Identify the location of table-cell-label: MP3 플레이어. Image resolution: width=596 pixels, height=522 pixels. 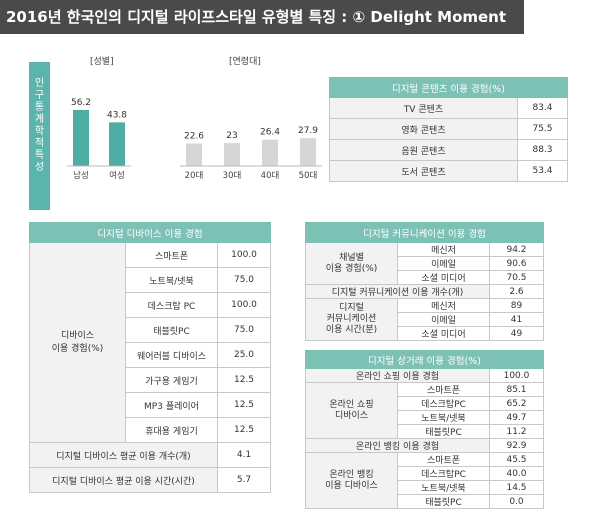
(171, 405).